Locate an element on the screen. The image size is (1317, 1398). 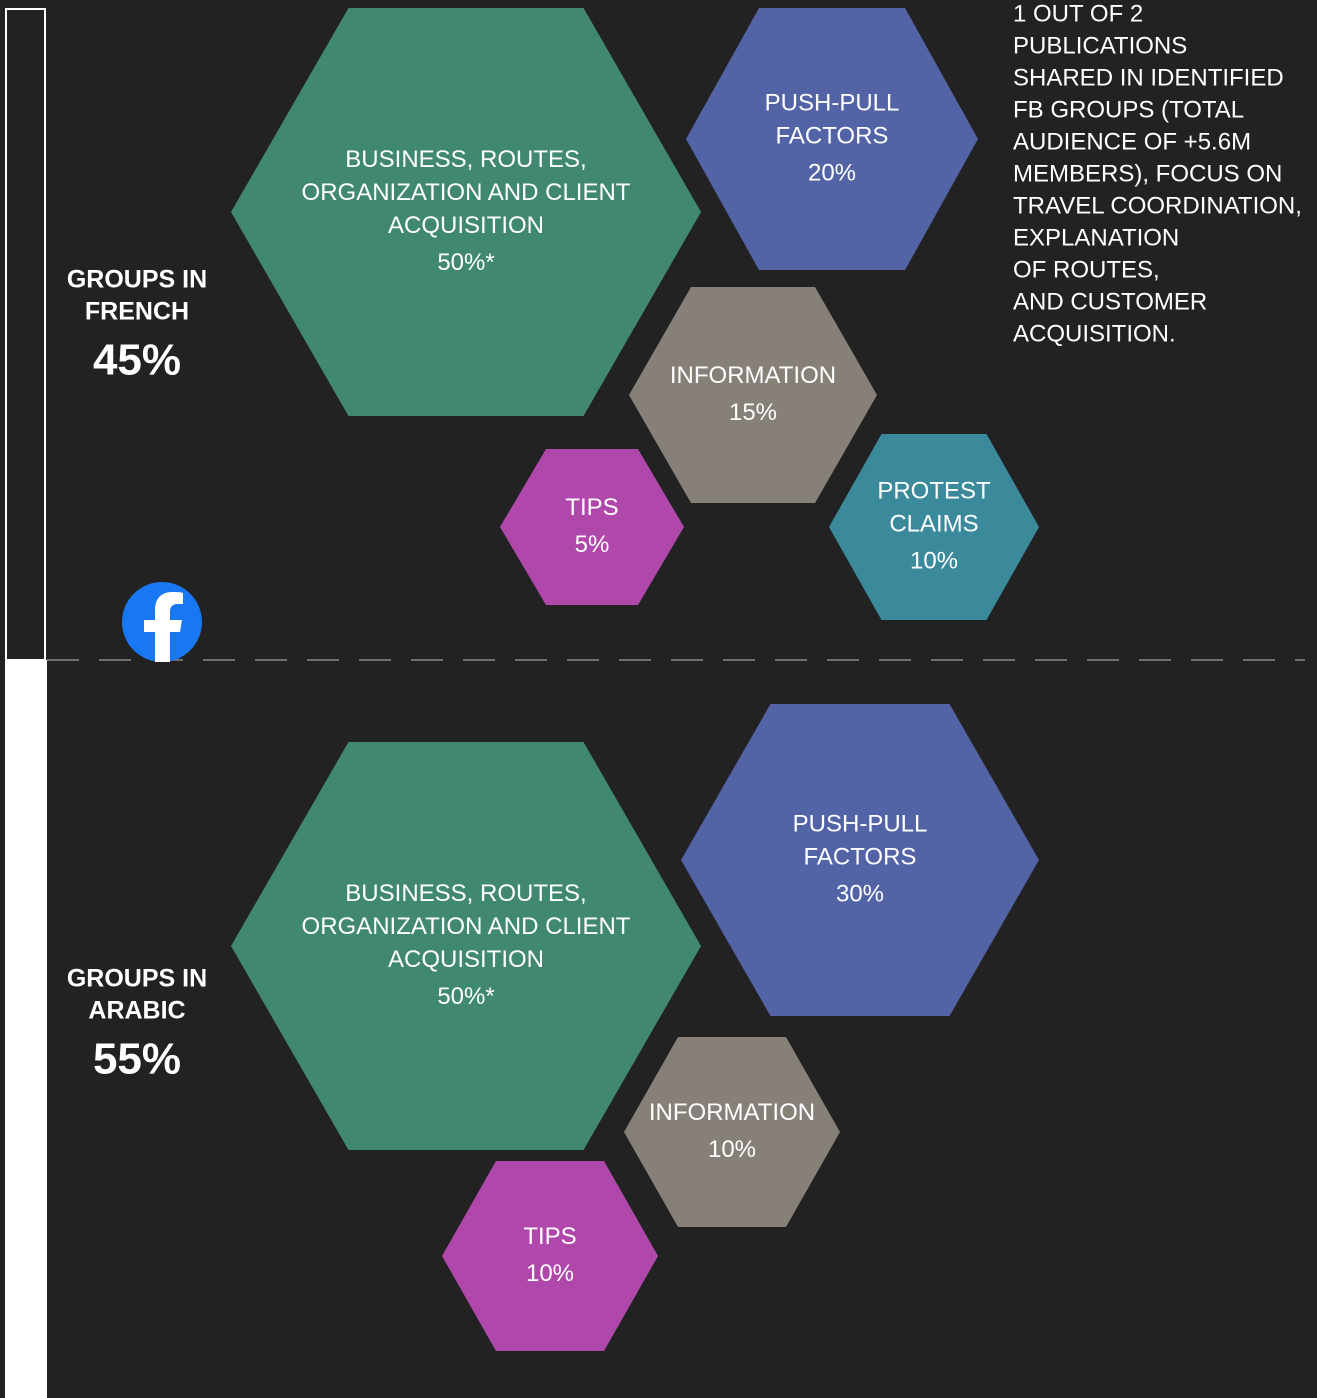
note-line: PUBLICATIONS is located at coordinates (1100, 45).